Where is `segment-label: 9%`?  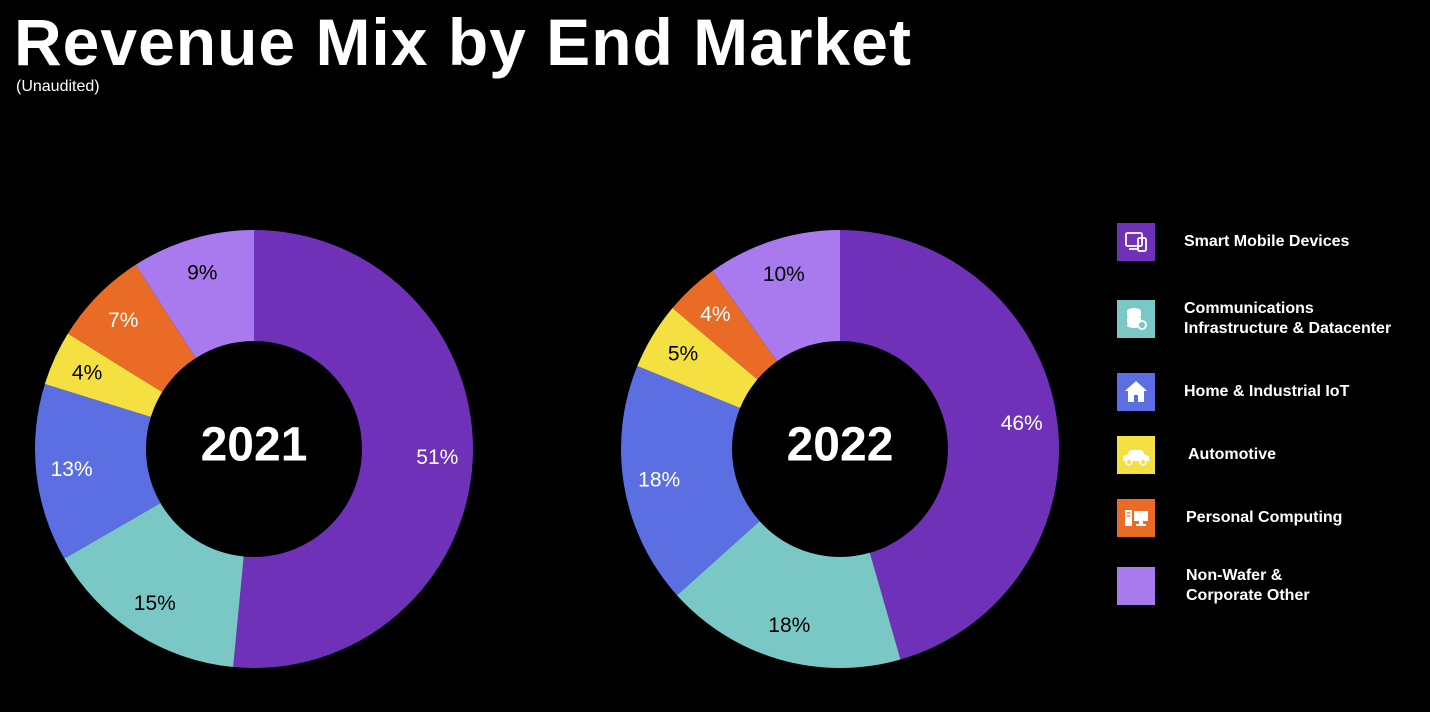 segment-label: 9% is located at coordinates (202, 272).